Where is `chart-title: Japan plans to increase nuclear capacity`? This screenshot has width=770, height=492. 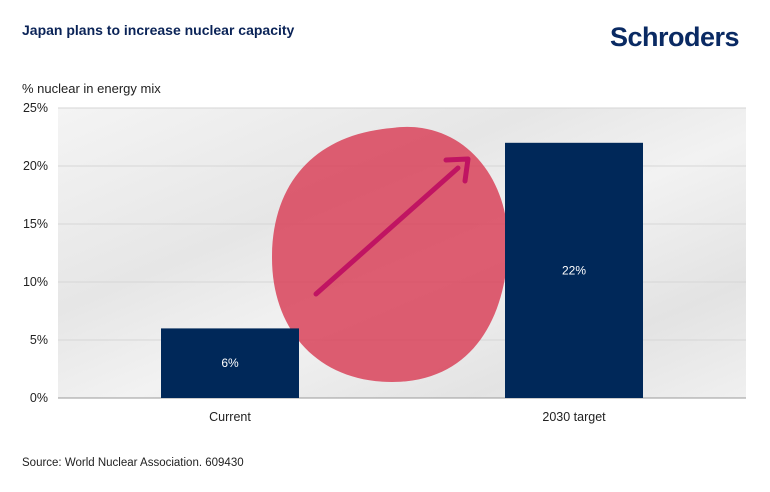 chart-title: Japan plans to increase nuclear capacity is located at coordinates (158, 30).